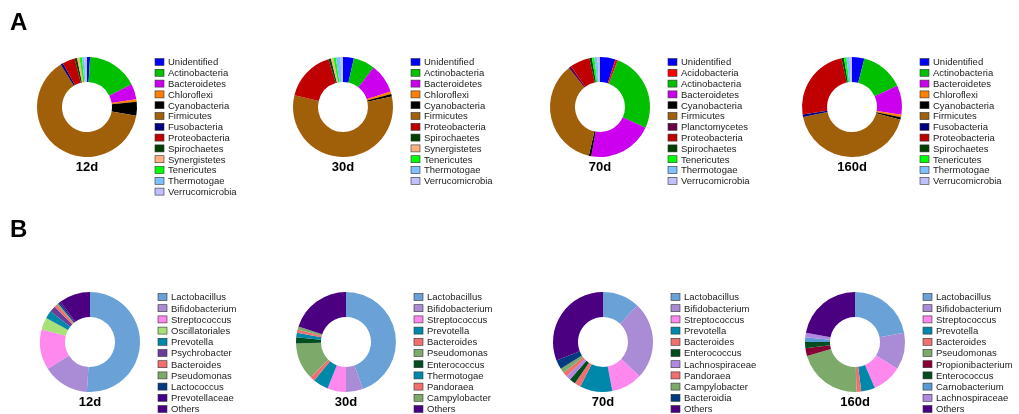 Image resolution: width=1019 pixels, height=414 pixels. Describe the element at coordinates (708, 398) in the screenshot. I see `legend-label: Bacteroidia` at that location.